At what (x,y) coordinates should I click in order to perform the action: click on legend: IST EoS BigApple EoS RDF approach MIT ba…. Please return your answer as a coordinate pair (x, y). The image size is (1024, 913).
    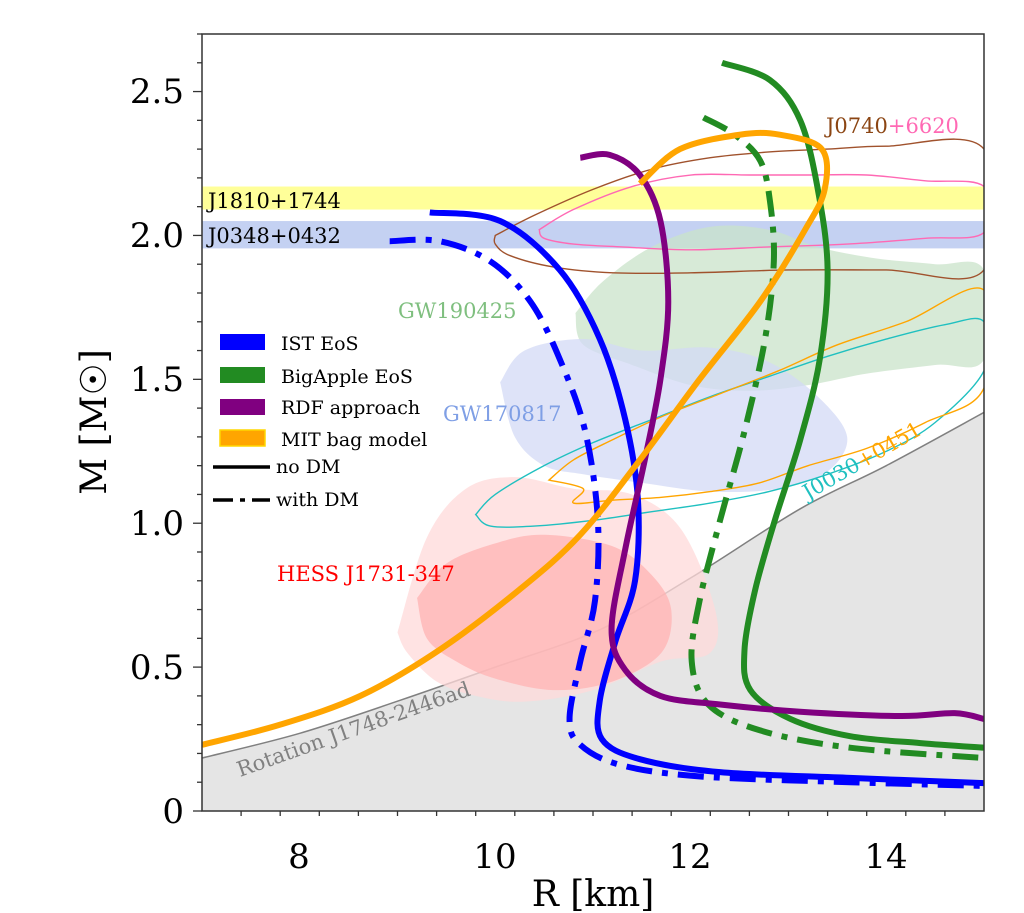
    Looking at the image, I should click on (320, 422).